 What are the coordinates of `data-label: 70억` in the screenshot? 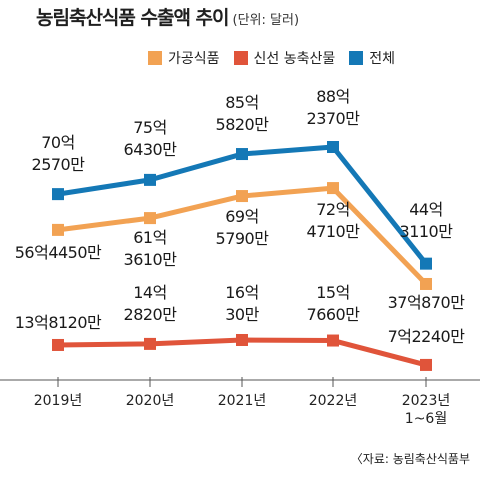 It's located at (58, 142).